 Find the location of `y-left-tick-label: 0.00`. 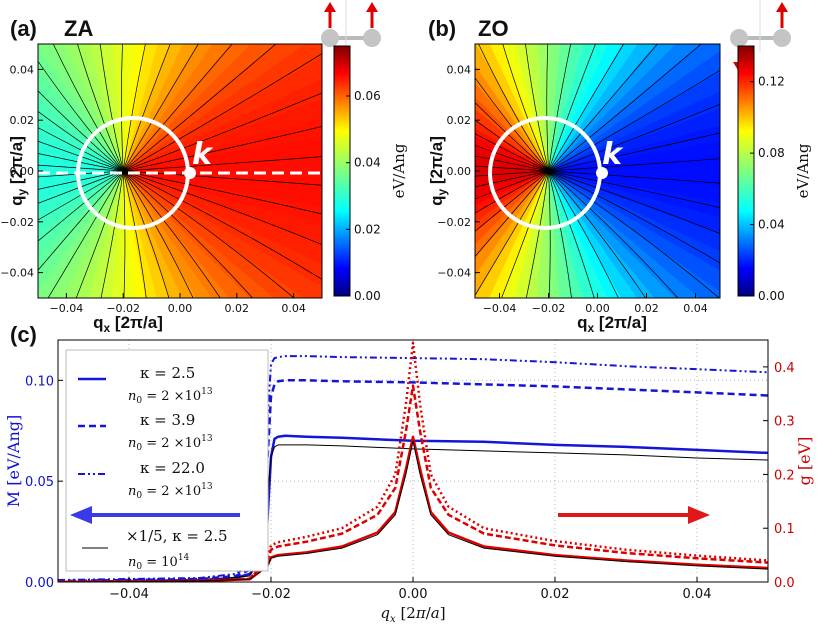

y-left-tick-label: 0.00 is located at coordinates (39, 583).